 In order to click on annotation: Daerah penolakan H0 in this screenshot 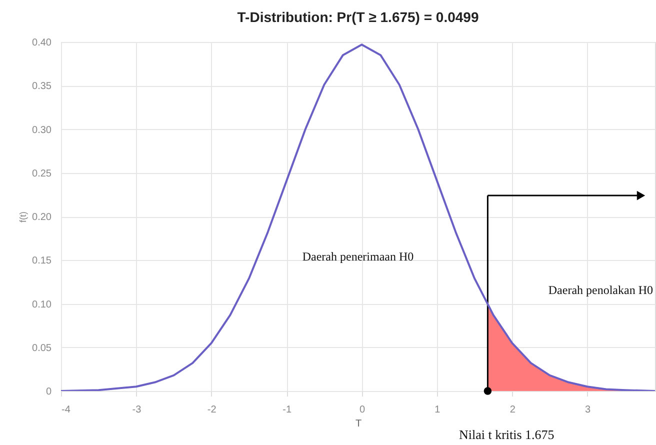, I will do `click(600, 289)`.